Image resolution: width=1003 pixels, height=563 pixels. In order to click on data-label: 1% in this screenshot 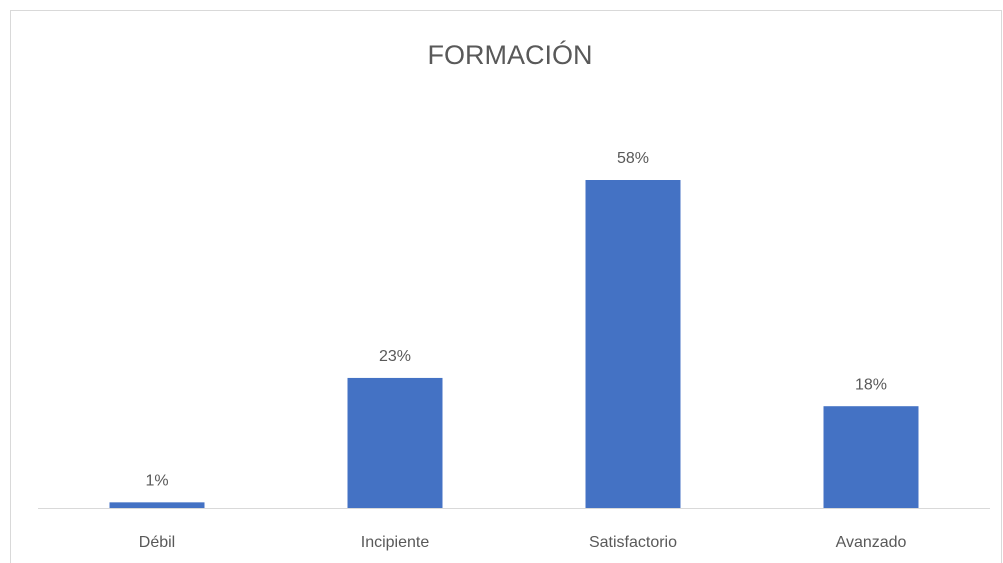, I will do `click(156, 481)`.